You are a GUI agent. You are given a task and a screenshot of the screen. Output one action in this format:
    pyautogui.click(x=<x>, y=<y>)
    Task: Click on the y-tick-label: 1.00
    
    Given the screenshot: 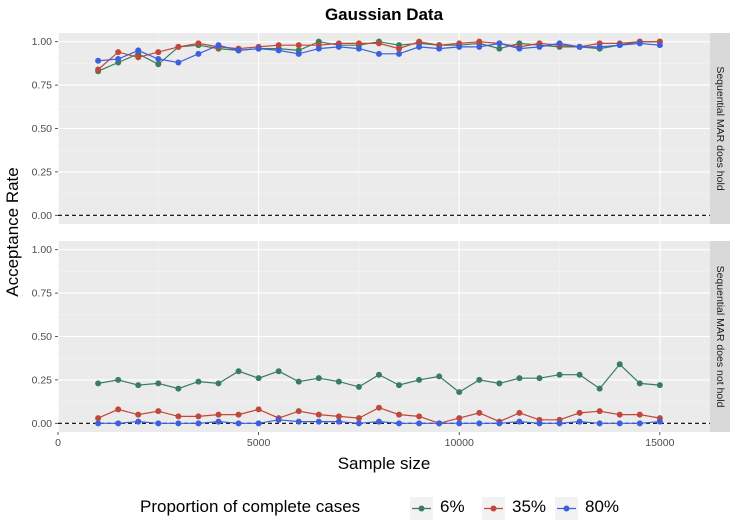 What is the action you would take?
    pyautogui.click(x=42, y=42)
    